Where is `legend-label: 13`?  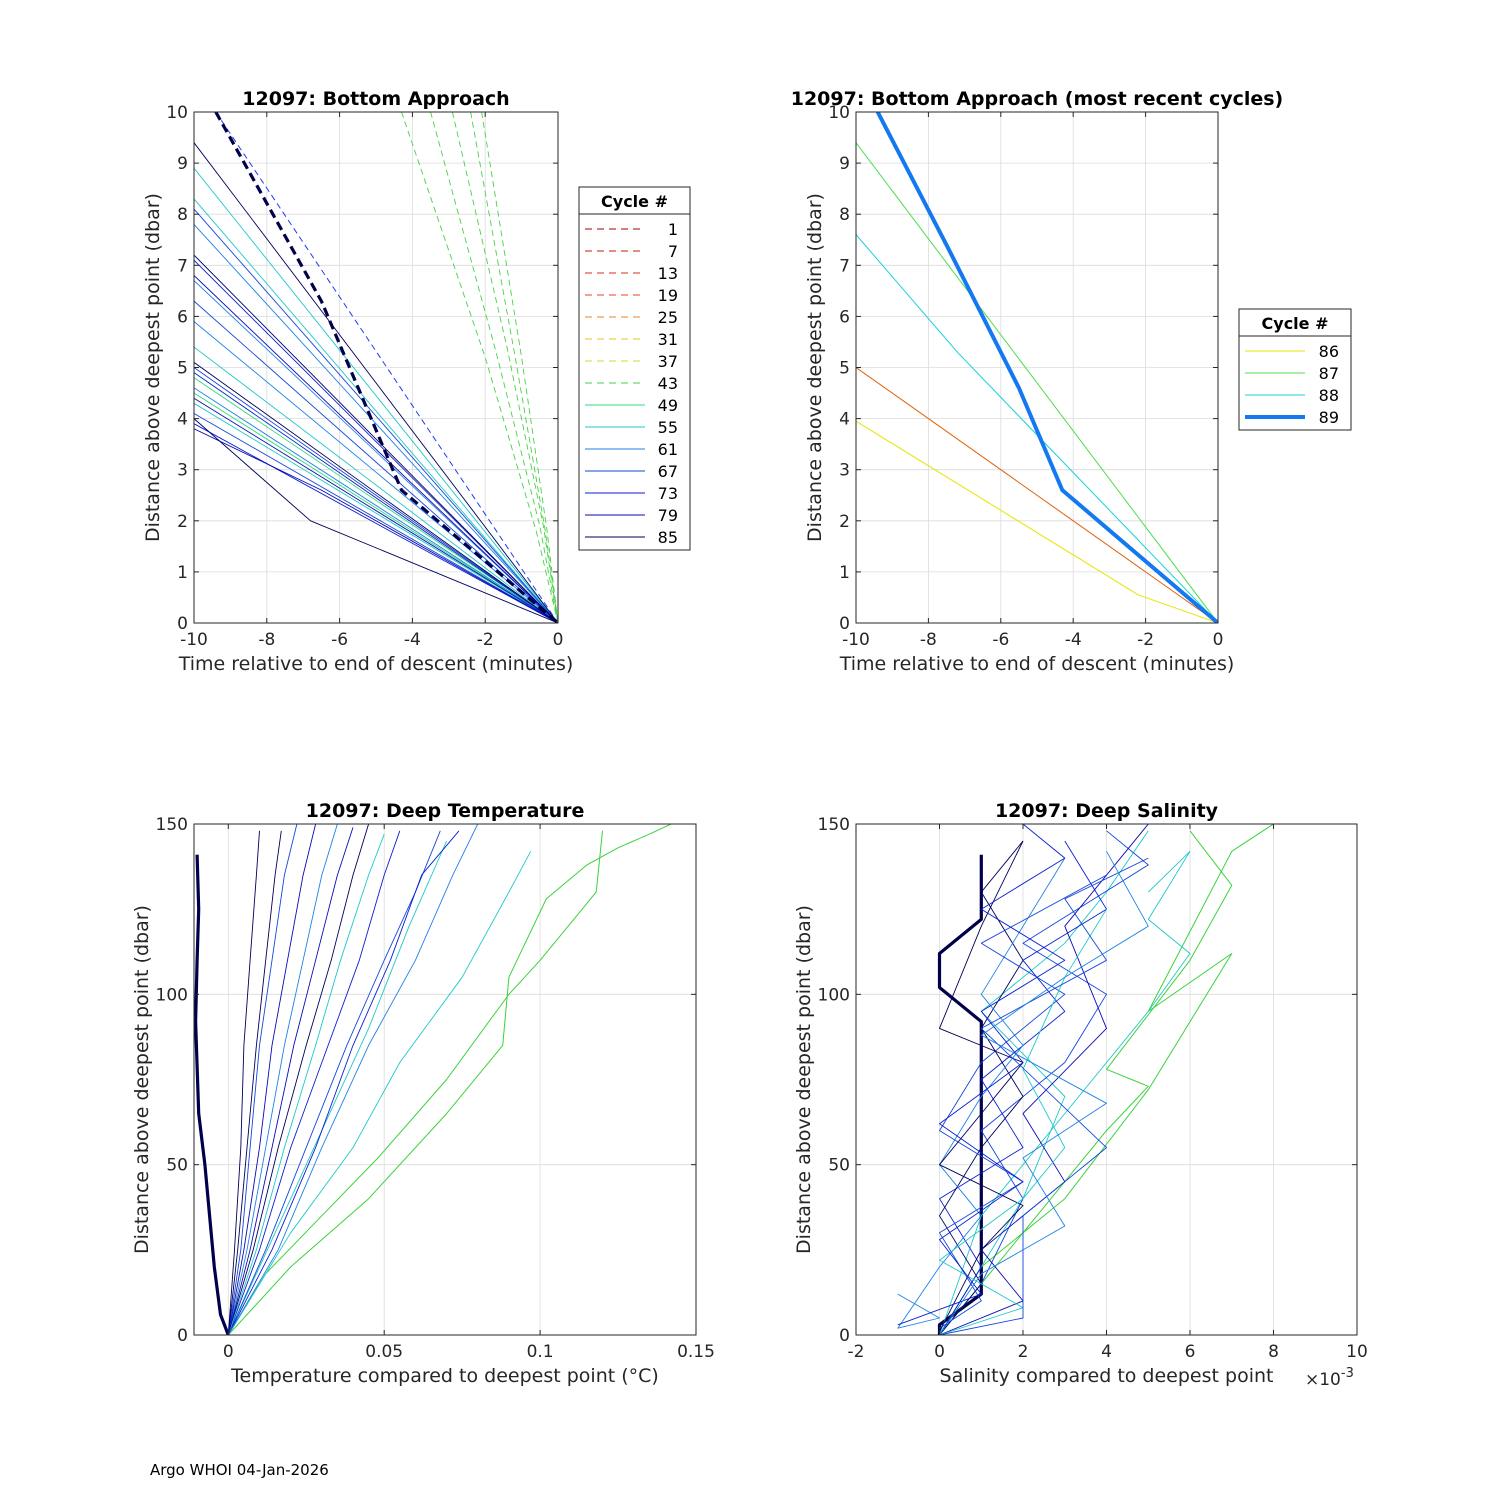 legend-label: 13 is located at coordinates (668, 273).